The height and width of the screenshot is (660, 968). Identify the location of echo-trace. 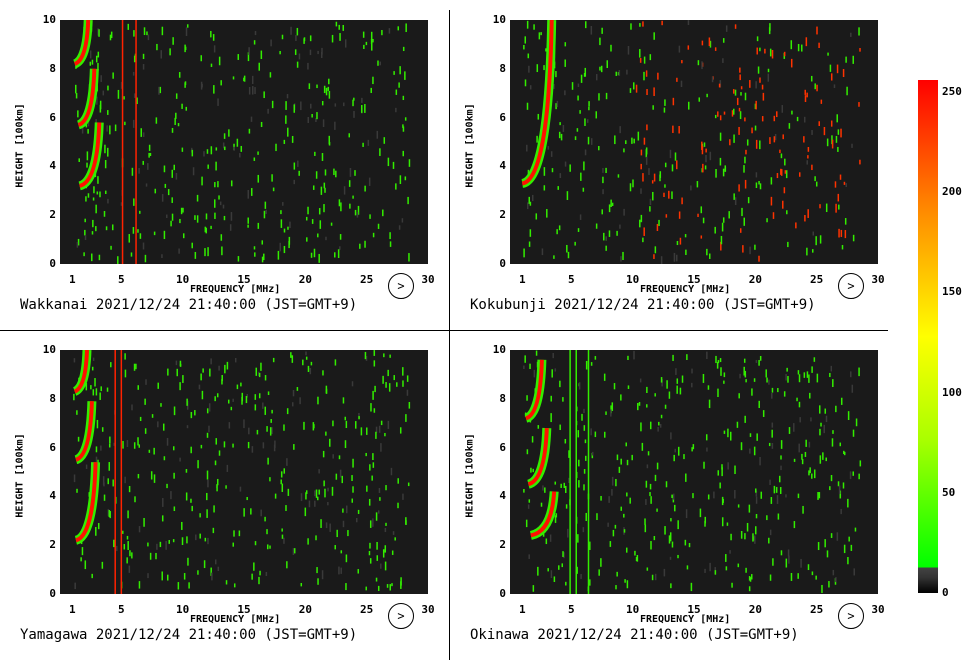
(90, 155).